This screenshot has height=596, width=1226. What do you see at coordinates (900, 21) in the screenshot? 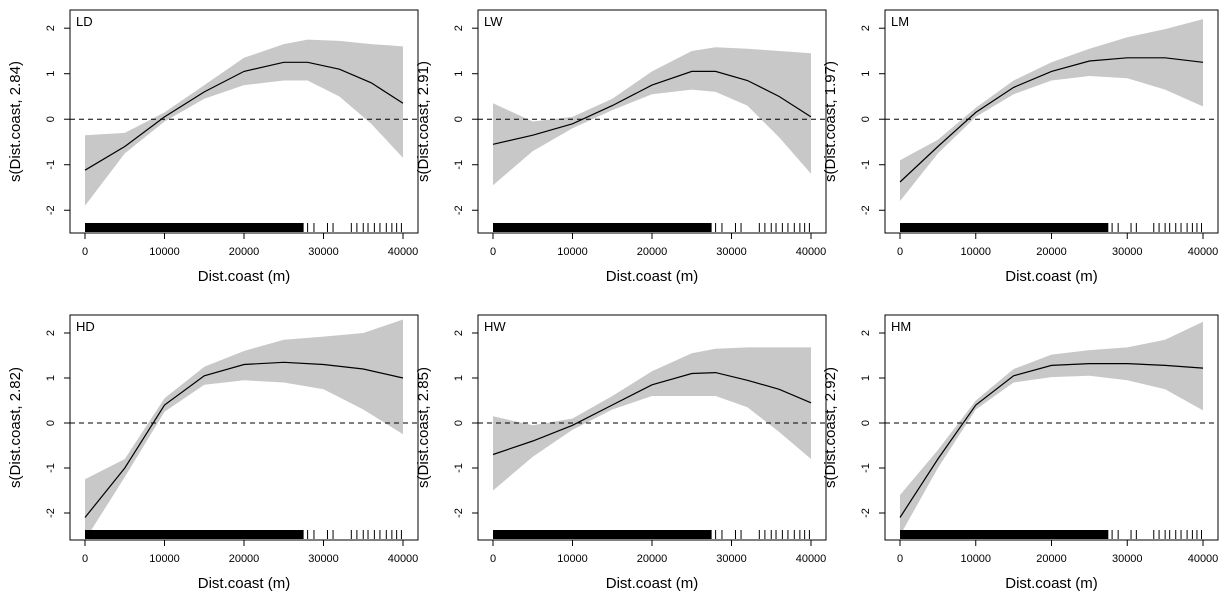
I see `panel-title: LM` at bounding box center [900, 21].